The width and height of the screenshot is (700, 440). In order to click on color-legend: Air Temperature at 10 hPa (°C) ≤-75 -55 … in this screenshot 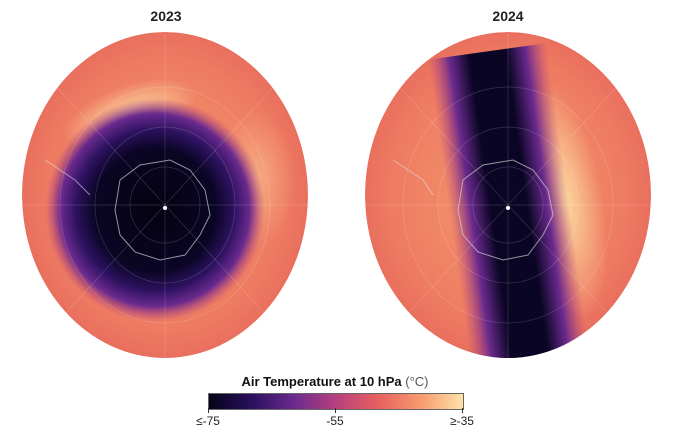, I will do `click(335, 404)`.